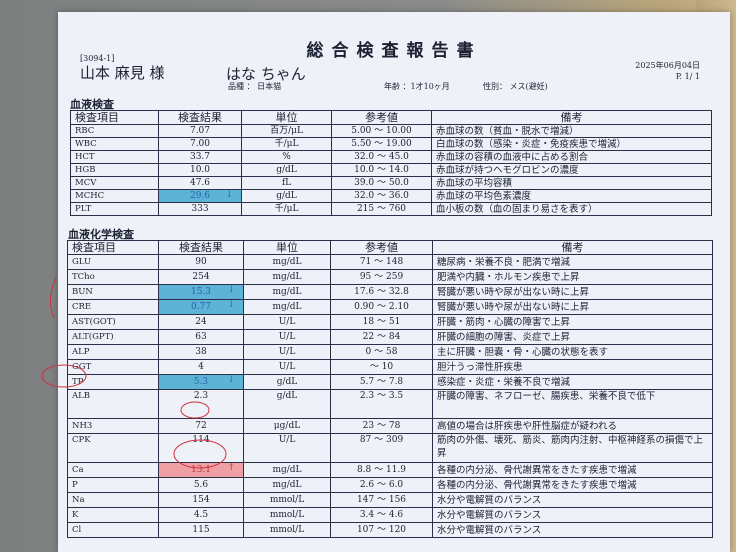 This screenshot has width=736, height=552. I want to click on test-result: 5.6, so click(201, 485).